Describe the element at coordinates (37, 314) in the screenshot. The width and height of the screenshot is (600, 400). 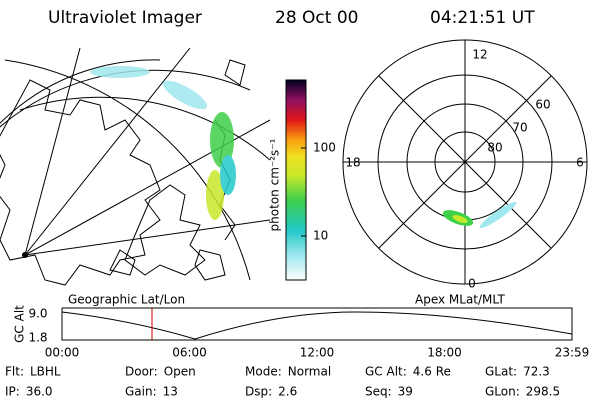
I see `altitude-tick-label: 9.0` at that location.